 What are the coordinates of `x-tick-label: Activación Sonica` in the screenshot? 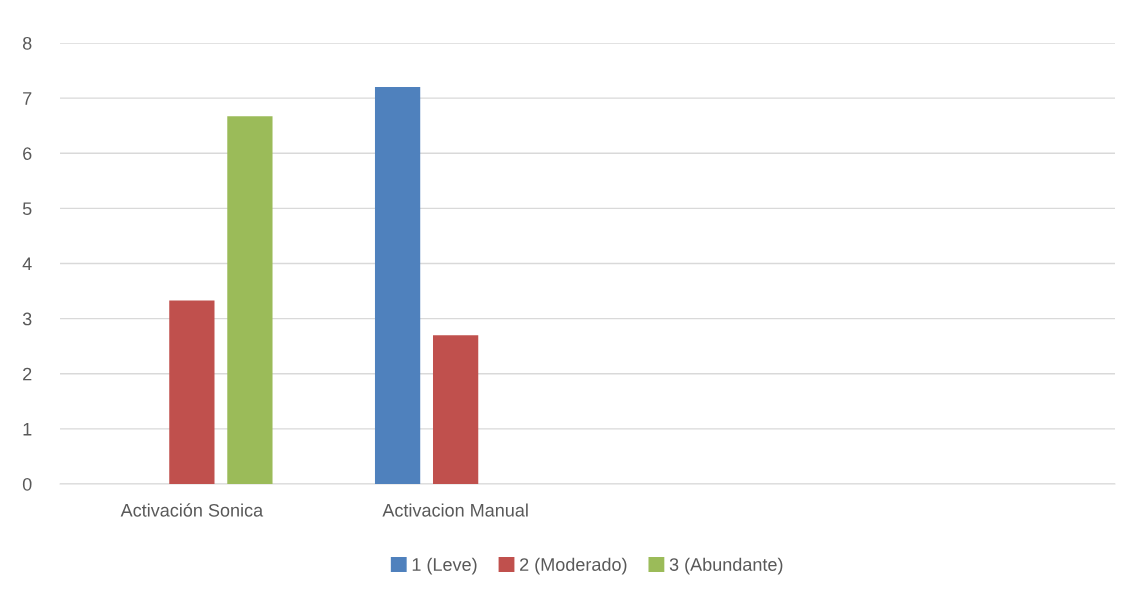 It's located at (192, 510).